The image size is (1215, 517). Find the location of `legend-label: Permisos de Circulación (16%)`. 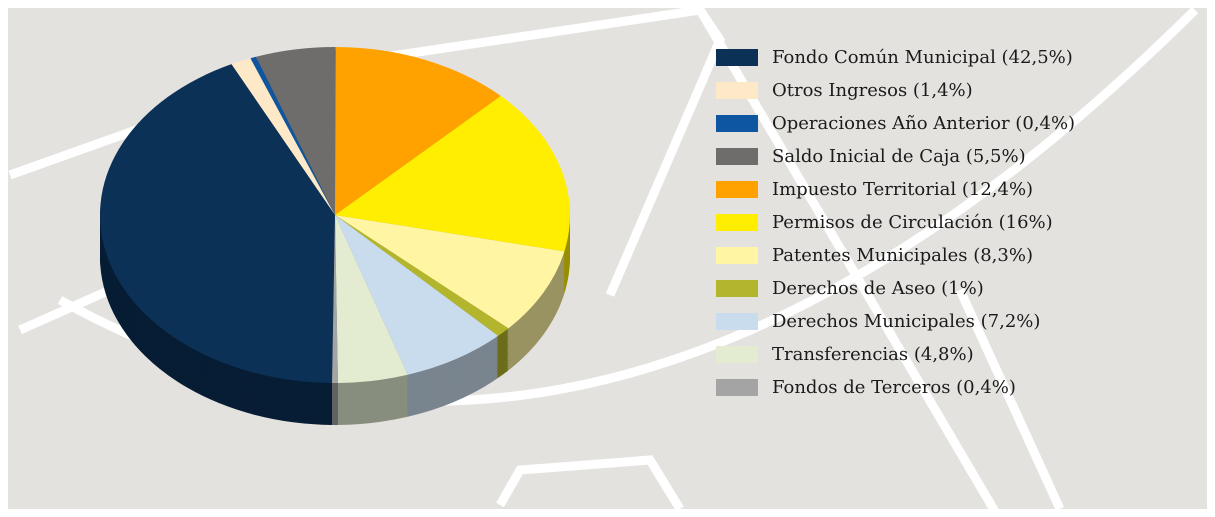

legend-label: Permisos de Circulación (16%) is located at coordinates (912, 222).